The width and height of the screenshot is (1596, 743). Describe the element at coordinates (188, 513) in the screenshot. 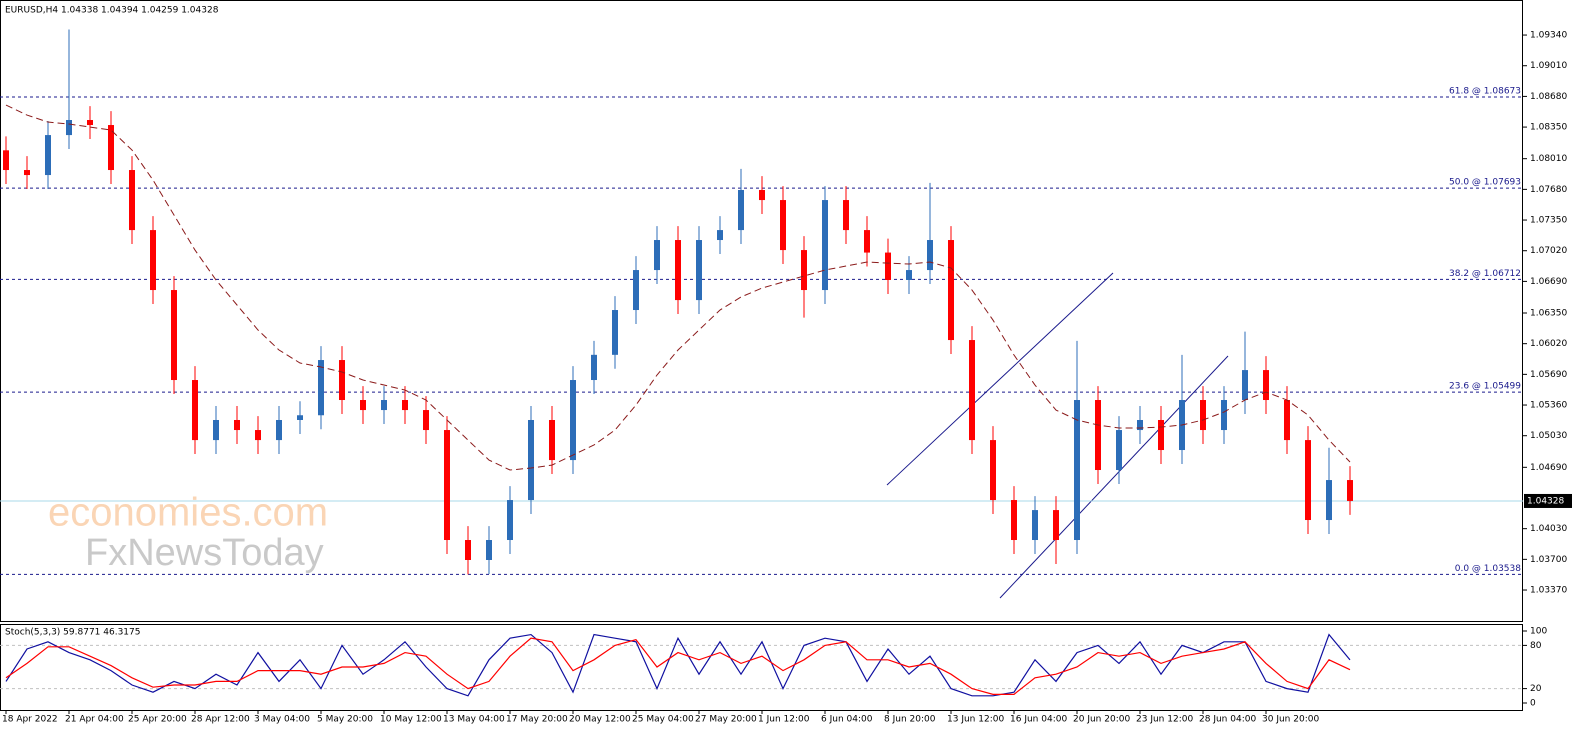

I see `watermark: economies.com` at that location.